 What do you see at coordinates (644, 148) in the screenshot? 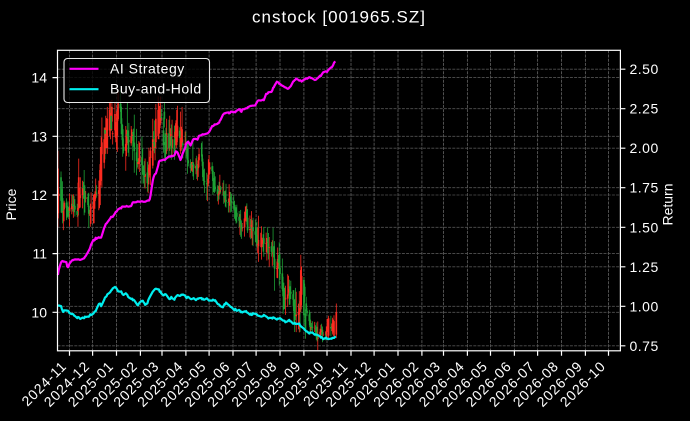
I see `svg-text: 2.00` at bounding box center [644, 148].